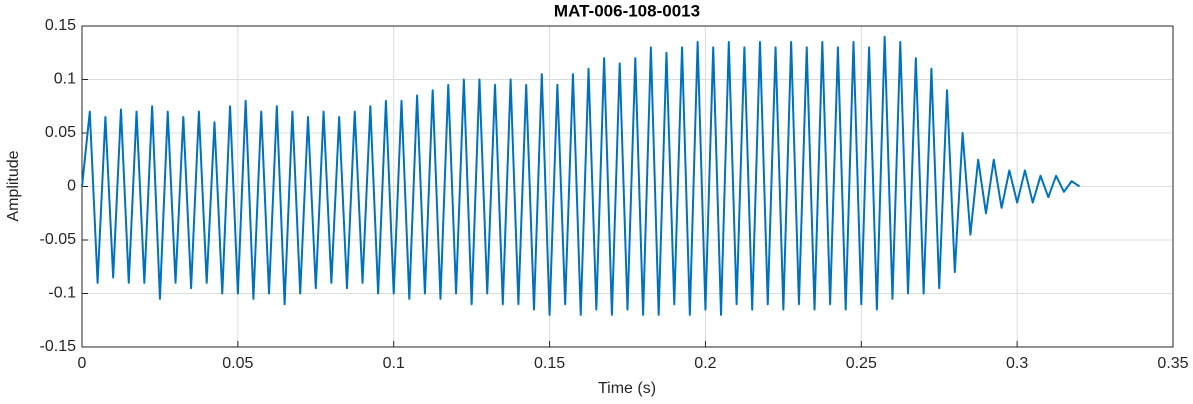 This screenshot has height=404, width=1193. Describe the element at coordinates (1017, 363) in the screenshot. I see `x-tick-label: 0.3` at that location.